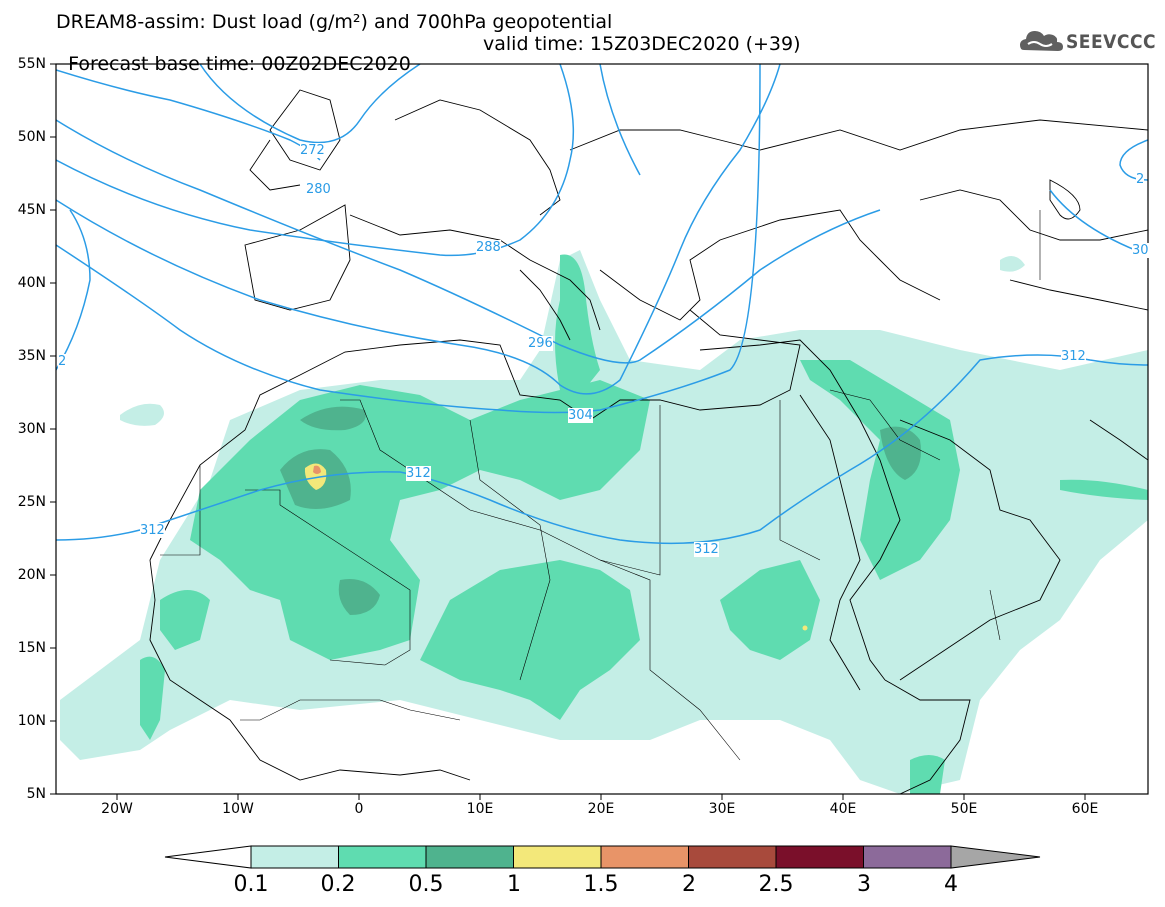 The image size is (1165, 907). Describe the element at coordinates (31, 64) in the screenshot. I see `lat-label: 55N` at that location.